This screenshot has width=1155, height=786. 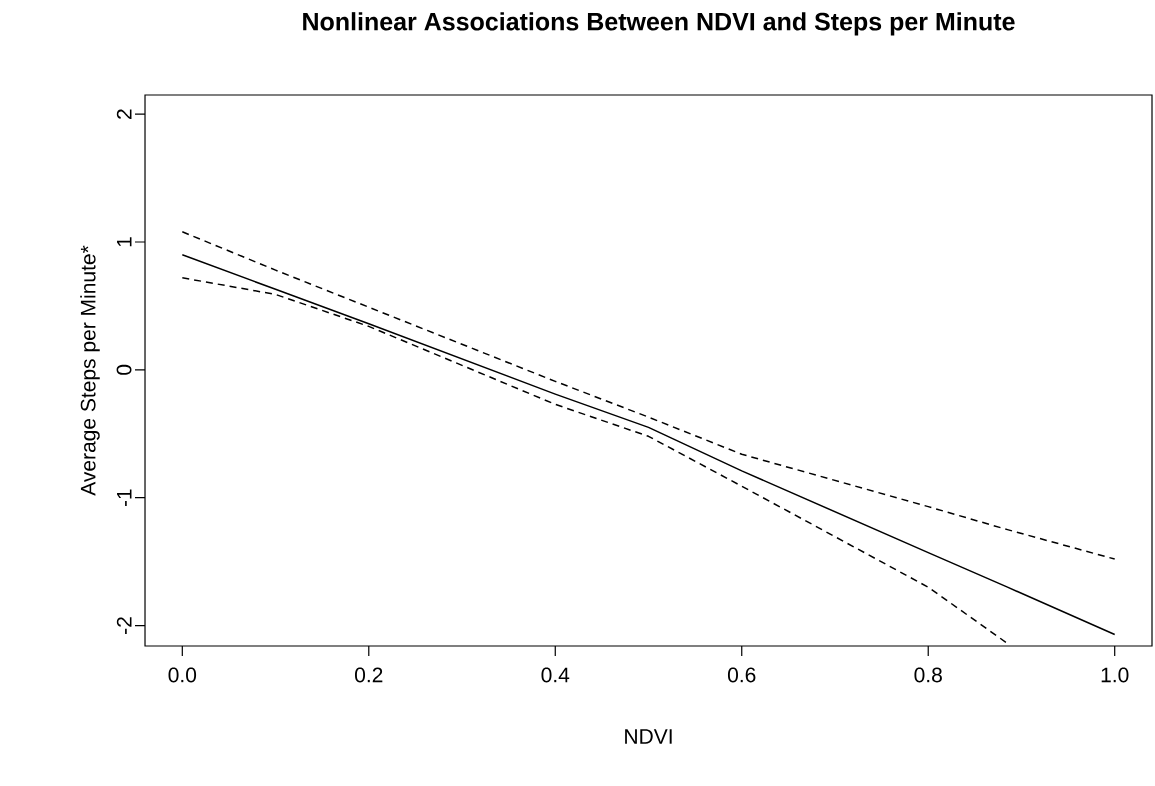 What do you see at coordinates (124, 242) in the screenshot?
I see `y-tick-label: 1` at bounding box center [124, 242].